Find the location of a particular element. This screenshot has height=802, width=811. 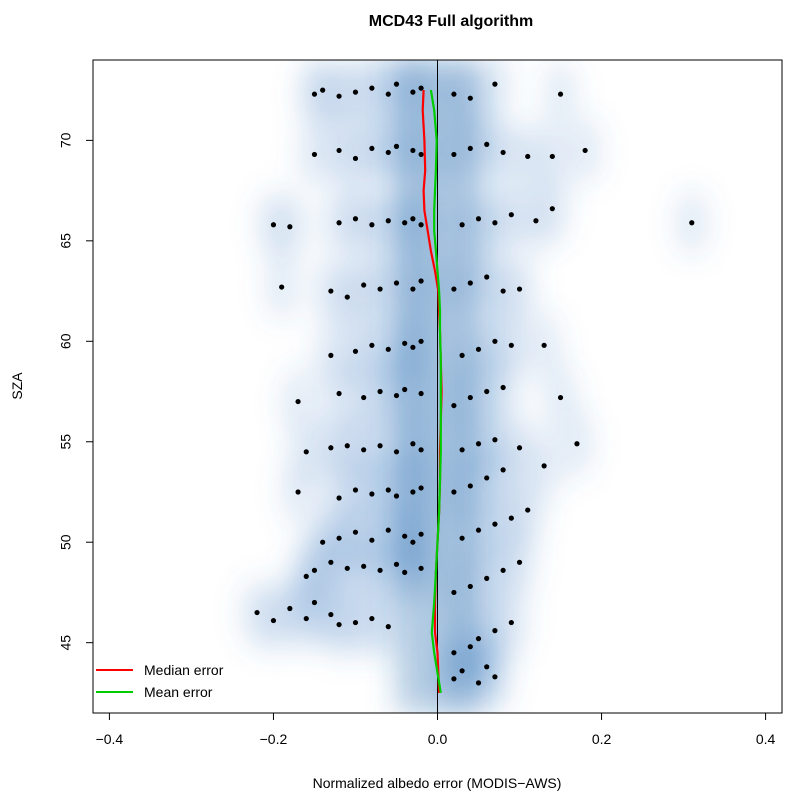

y-tick-label: 50 is located at coordinates (66, 542).